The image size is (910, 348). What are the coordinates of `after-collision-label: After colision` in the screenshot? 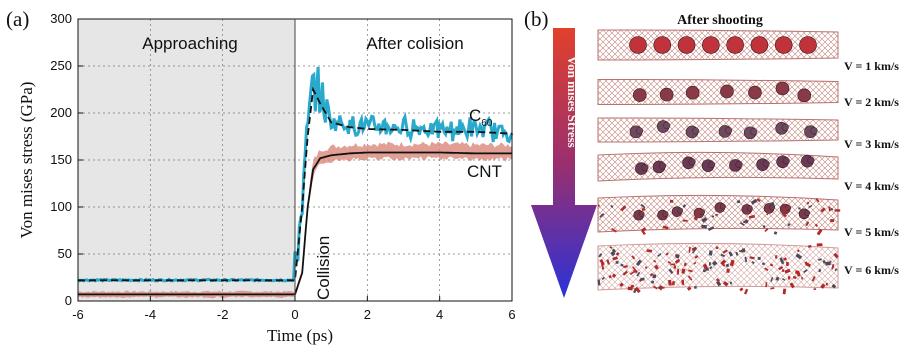 It's located at (414, 43).